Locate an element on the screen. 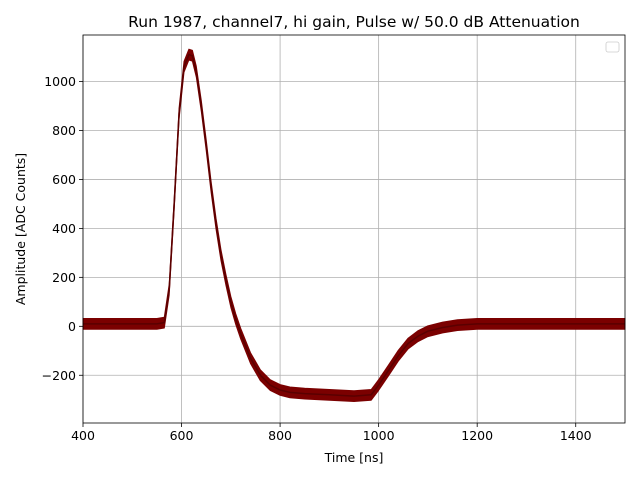  x-tick-label: 1000 is located at coordinates (379, 435).